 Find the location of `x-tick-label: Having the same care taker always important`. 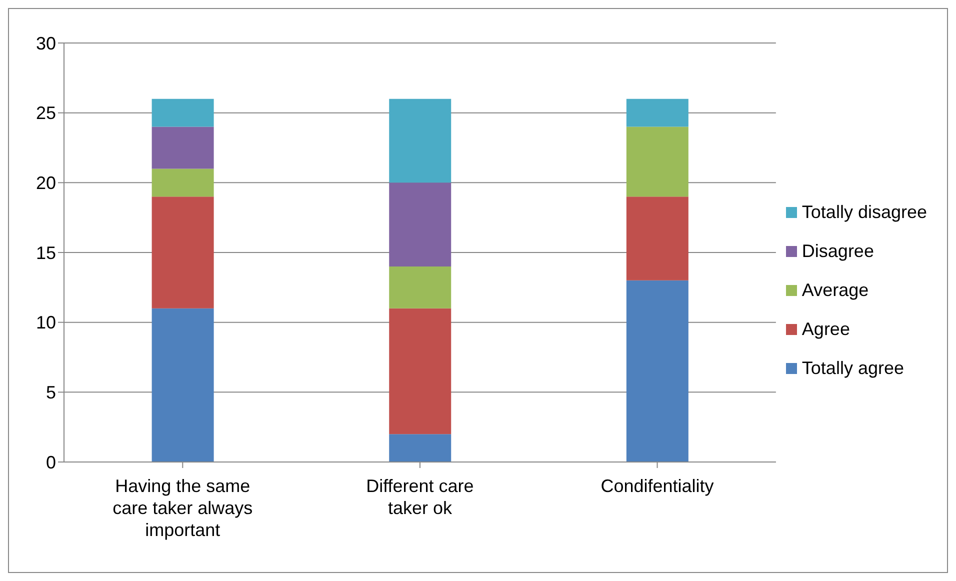

x-tick-label: Having the same care taker always important is located at coordinates (182, 508).